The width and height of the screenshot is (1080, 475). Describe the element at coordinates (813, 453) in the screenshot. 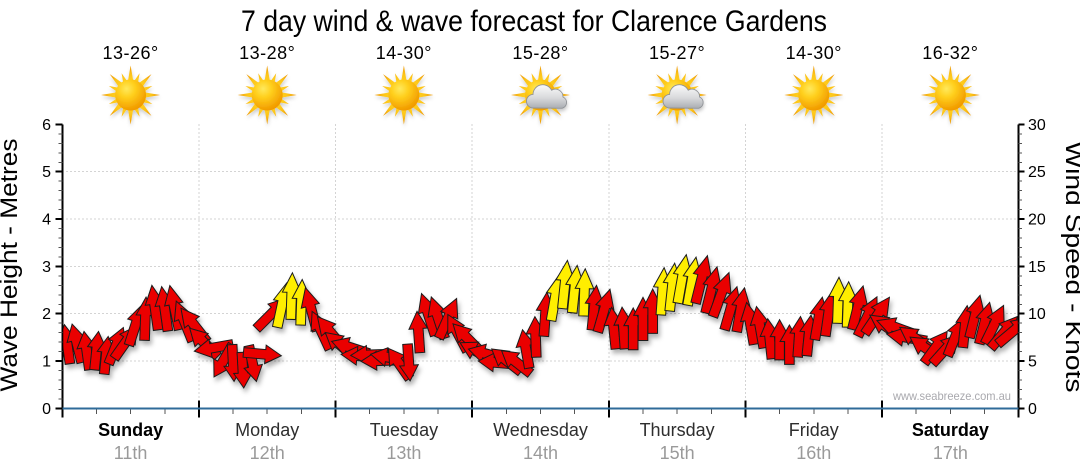

I see `svg-text: 16th` at that location.